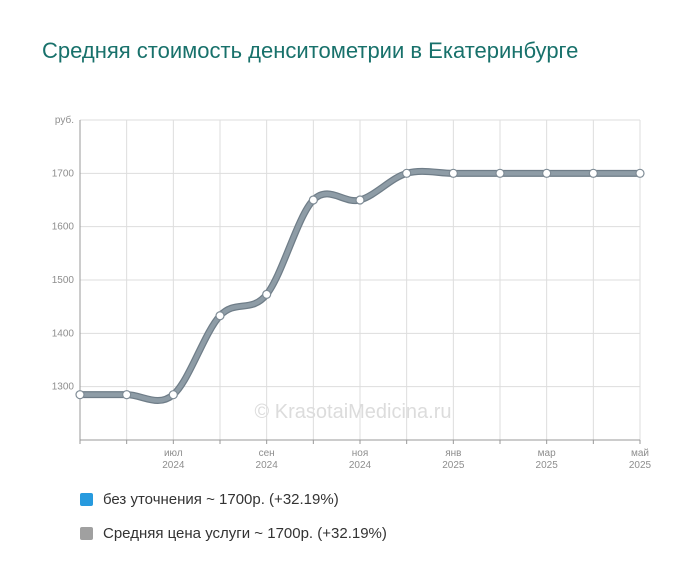 The height and width of the screenshot is (583, 700). I want to click on y-unit-label: руб., so click(64, 120).